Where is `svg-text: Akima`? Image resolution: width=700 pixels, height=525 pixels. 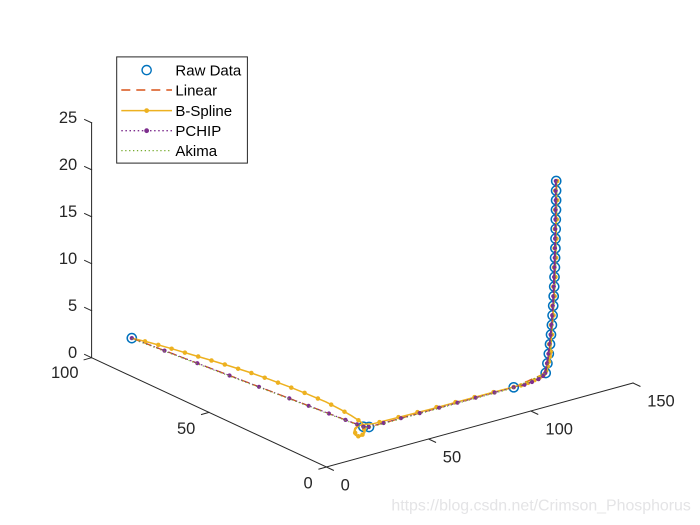
svg-text: Akima is located at coordinates (196, 151).